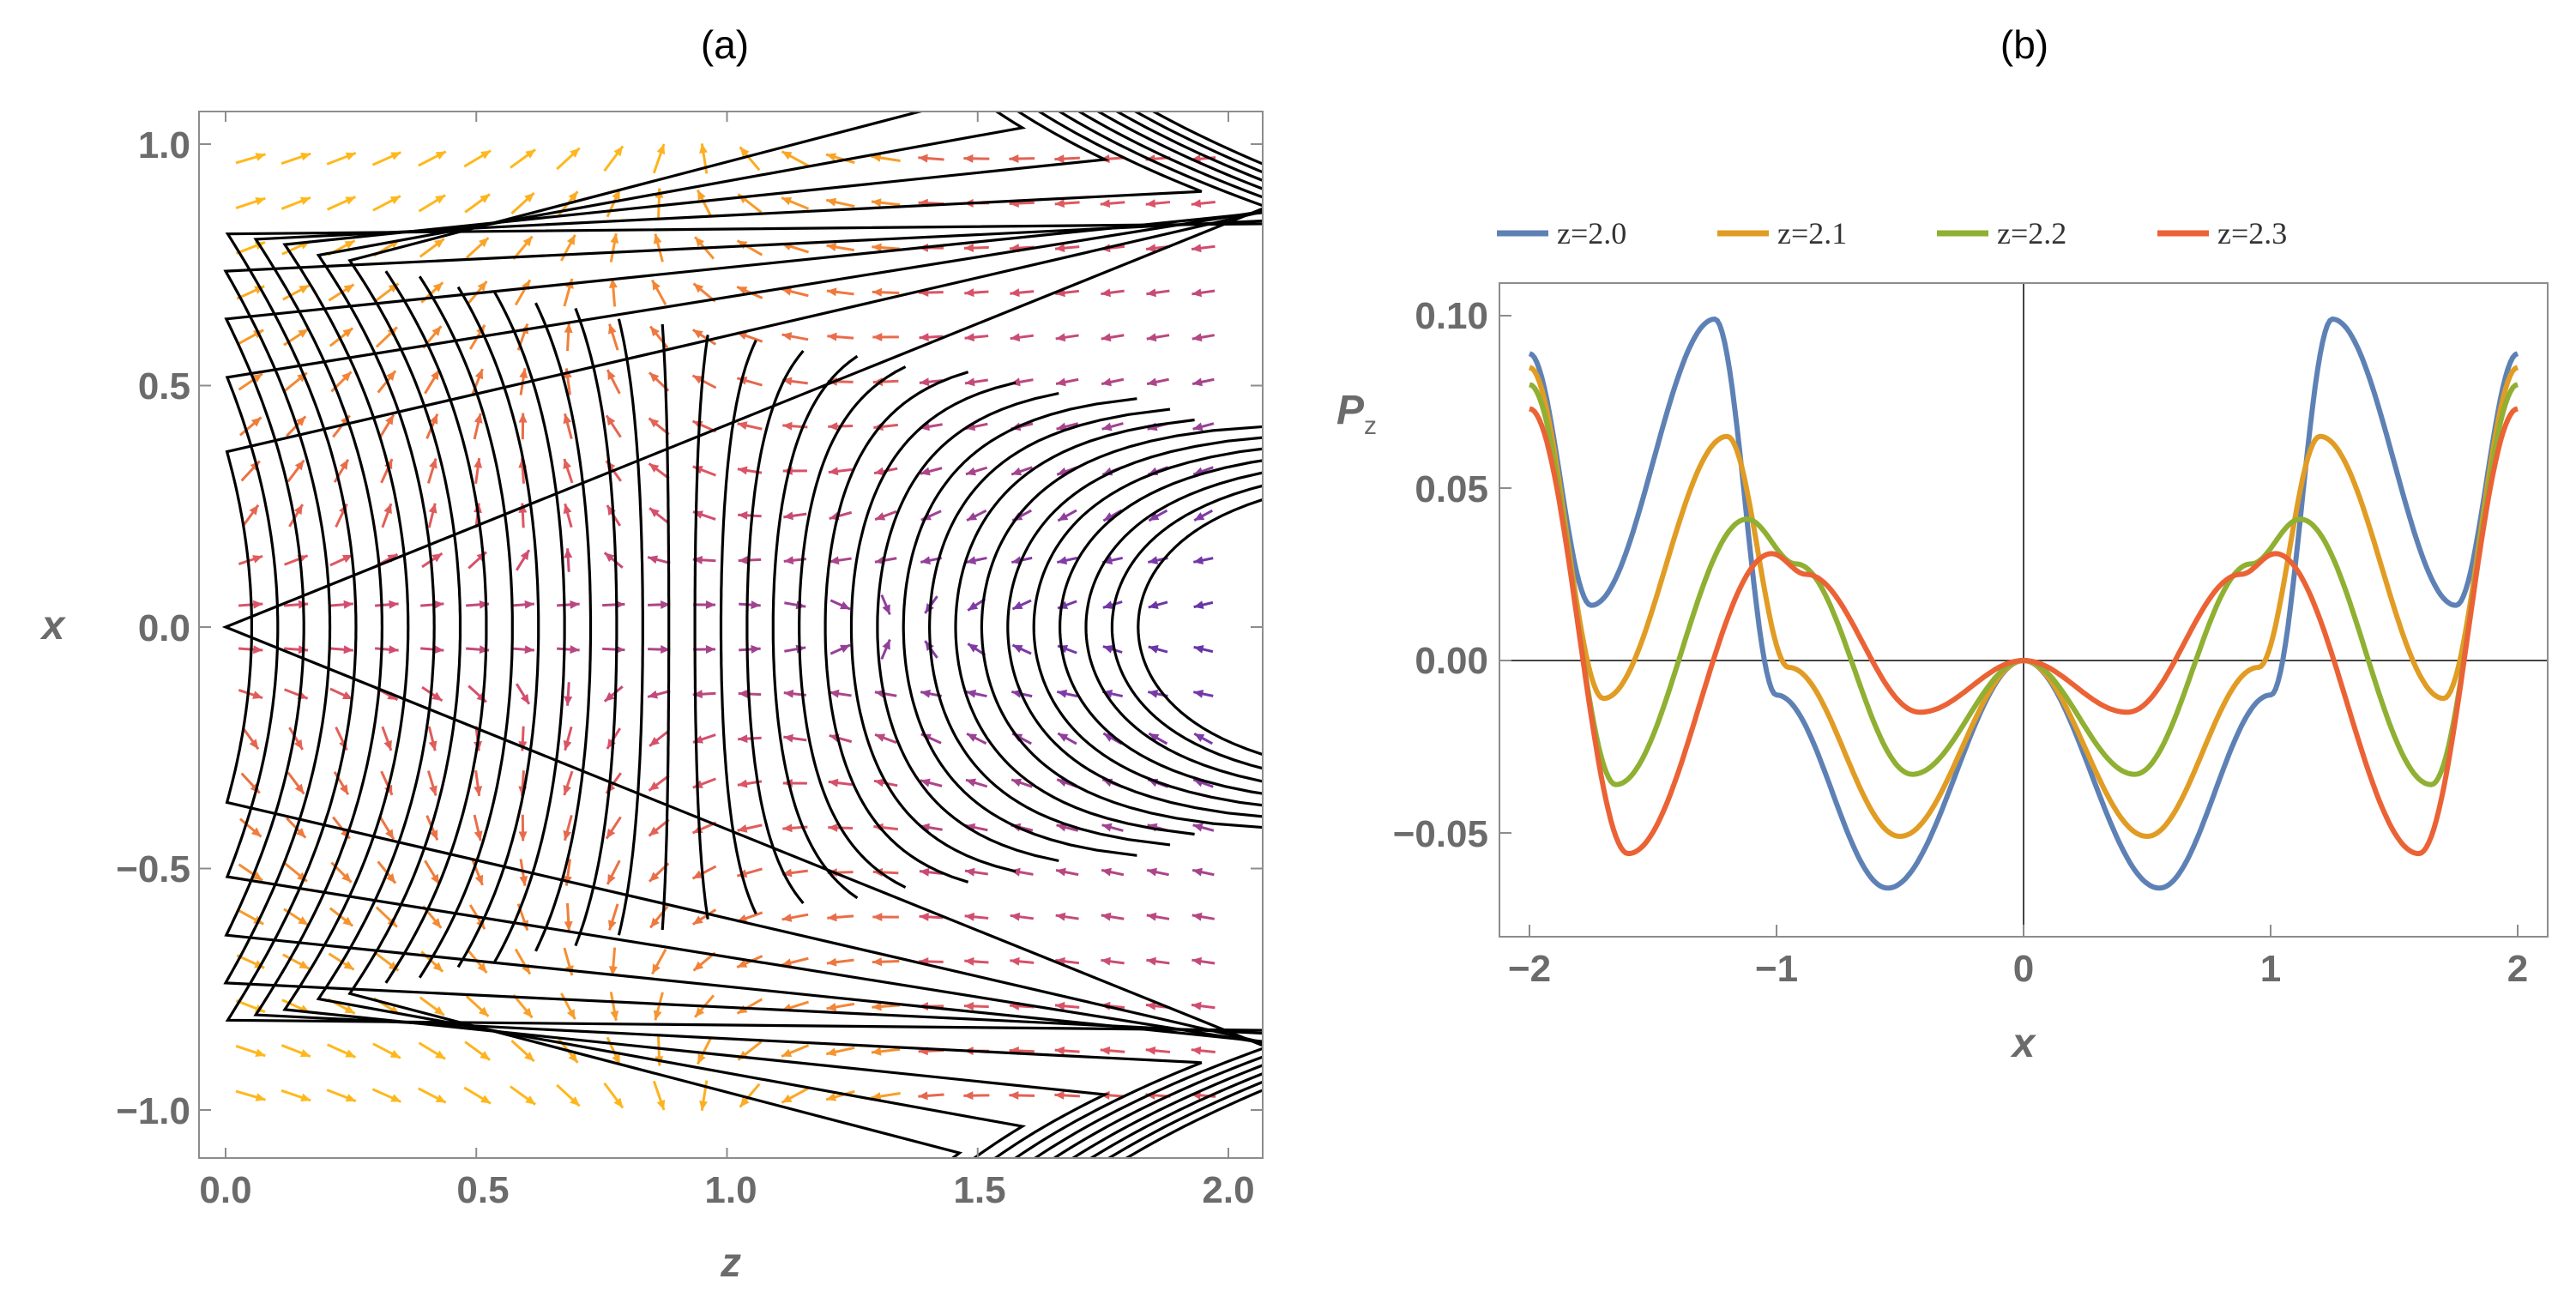 Image resolution: width=2576 pixels, height=1303 pixels. What do you see at coordinates (2031, 233) in the screenshot?
I see `legend-label: z=2.2` at bounding box center [2031, 233].